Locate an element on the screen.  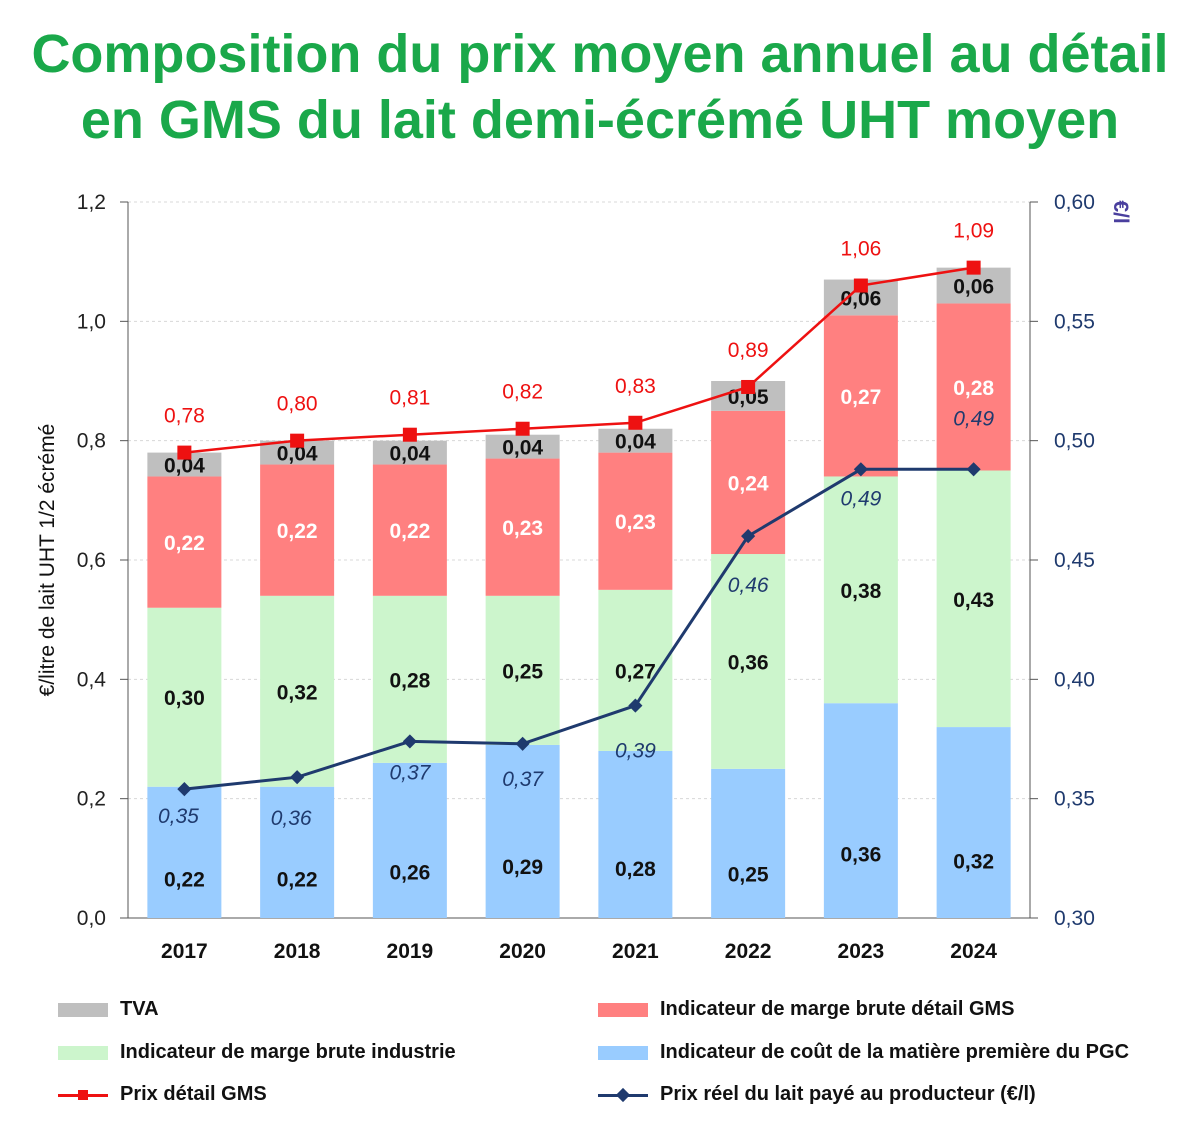
y-tick-label: 0,6 is located at coordinates (91, 560).